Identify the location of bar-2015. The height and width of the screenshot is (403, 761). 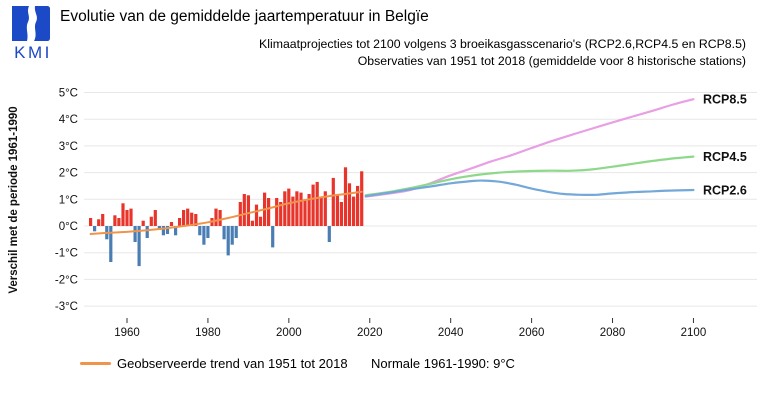
(349, 204).